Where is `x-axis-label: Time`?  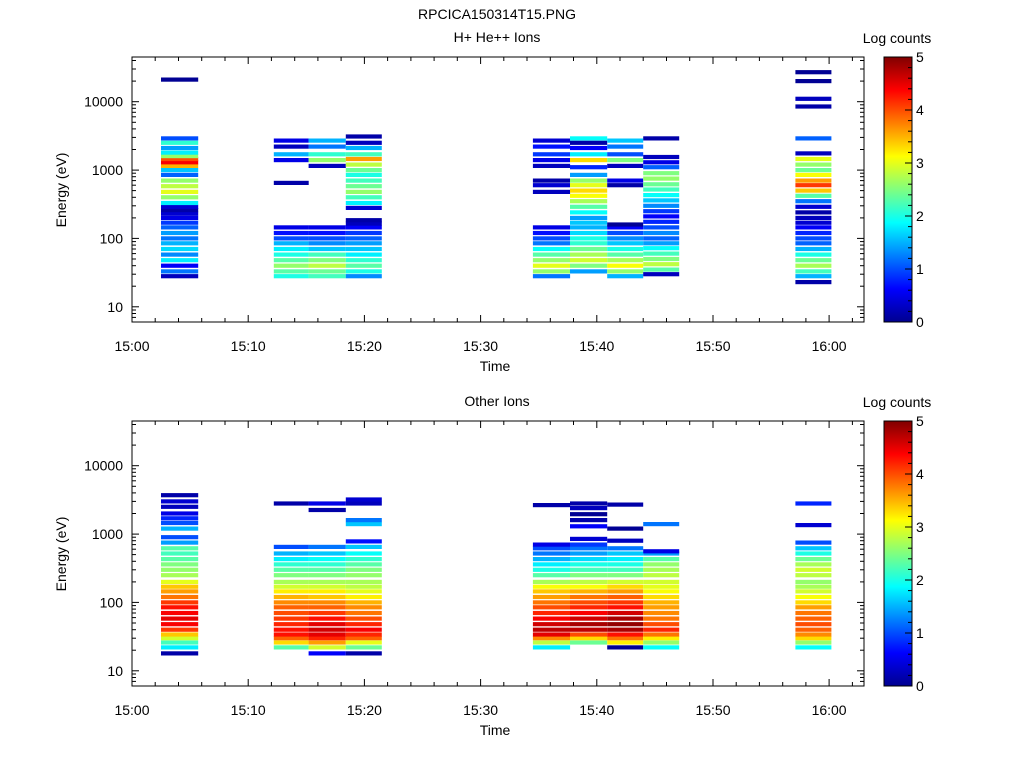
x-axis-label: Time is located at coordinates (495, 730).